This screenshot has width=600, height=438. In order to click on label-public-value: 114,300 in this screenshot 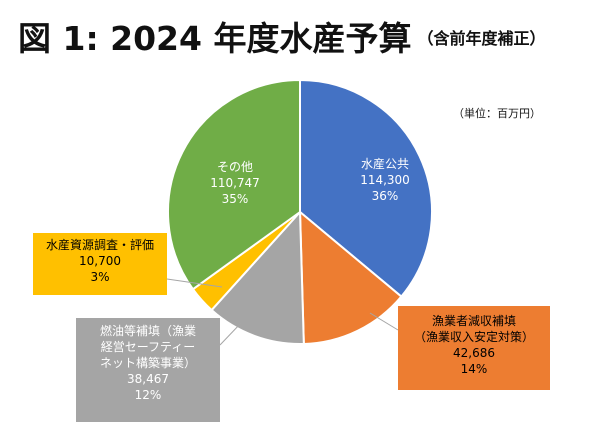, I will do `click(385, 180)`.